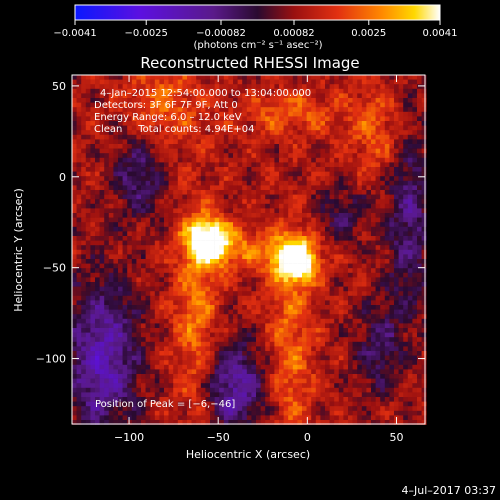  What do you see at coordinates (257, 12) in the screenshot?
I see `colorbar` at bounding box center [257, 12].